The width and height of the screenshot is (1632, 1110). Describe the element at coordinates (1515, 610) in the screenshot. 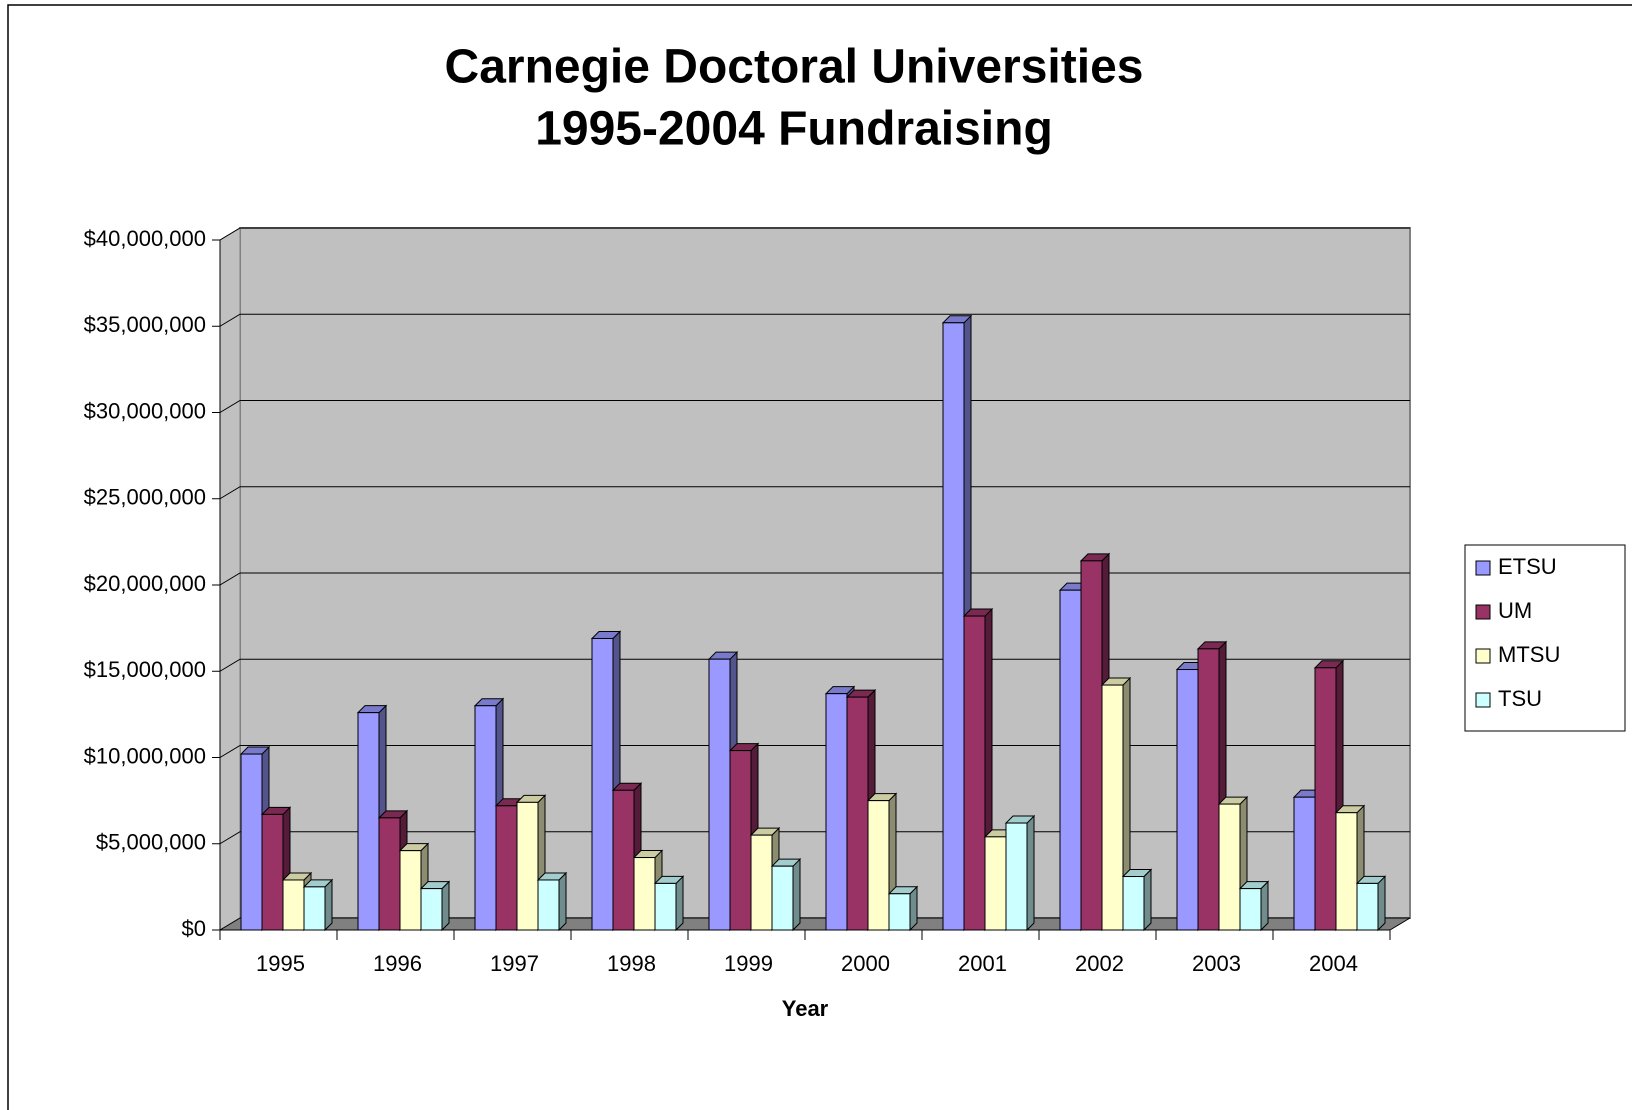

I see `legend-label: UM` at that location.